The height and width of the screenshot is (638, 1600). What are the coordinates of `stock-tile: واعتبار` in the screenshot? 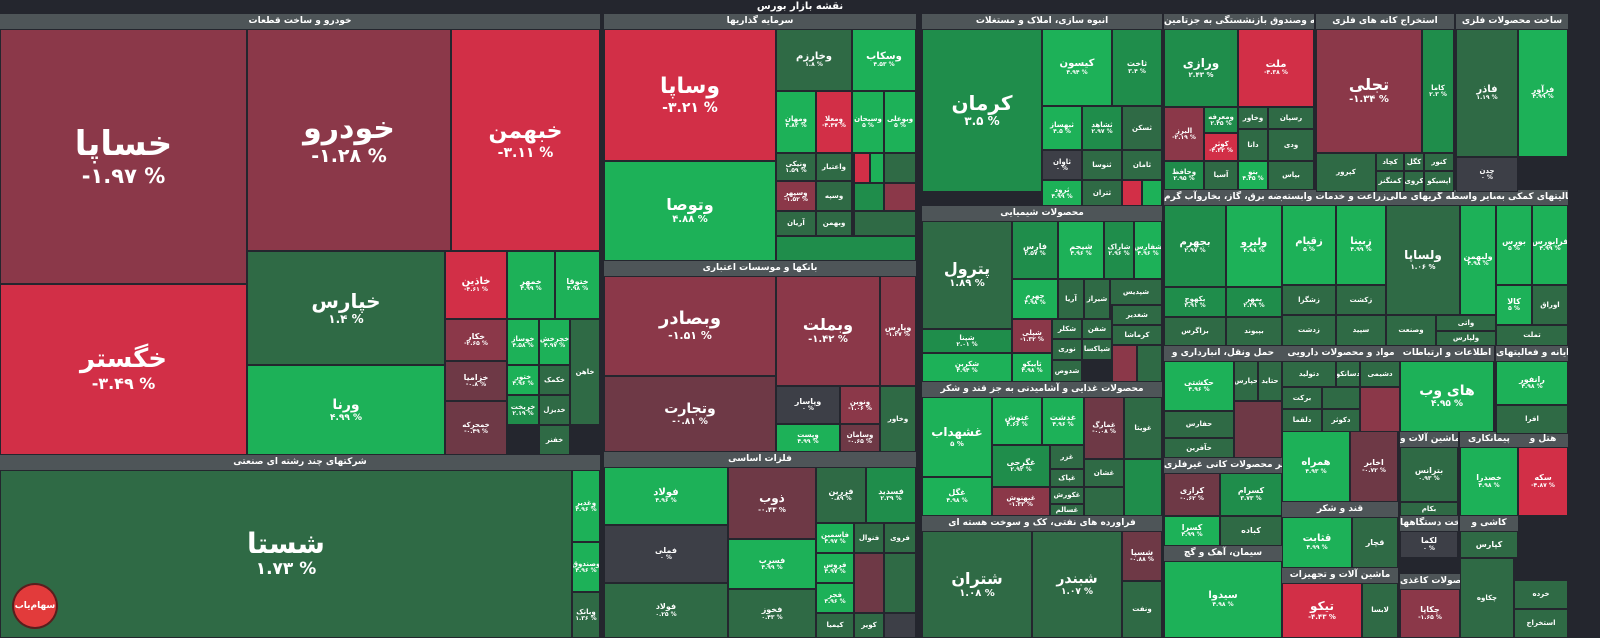 It's located at (834, 167).